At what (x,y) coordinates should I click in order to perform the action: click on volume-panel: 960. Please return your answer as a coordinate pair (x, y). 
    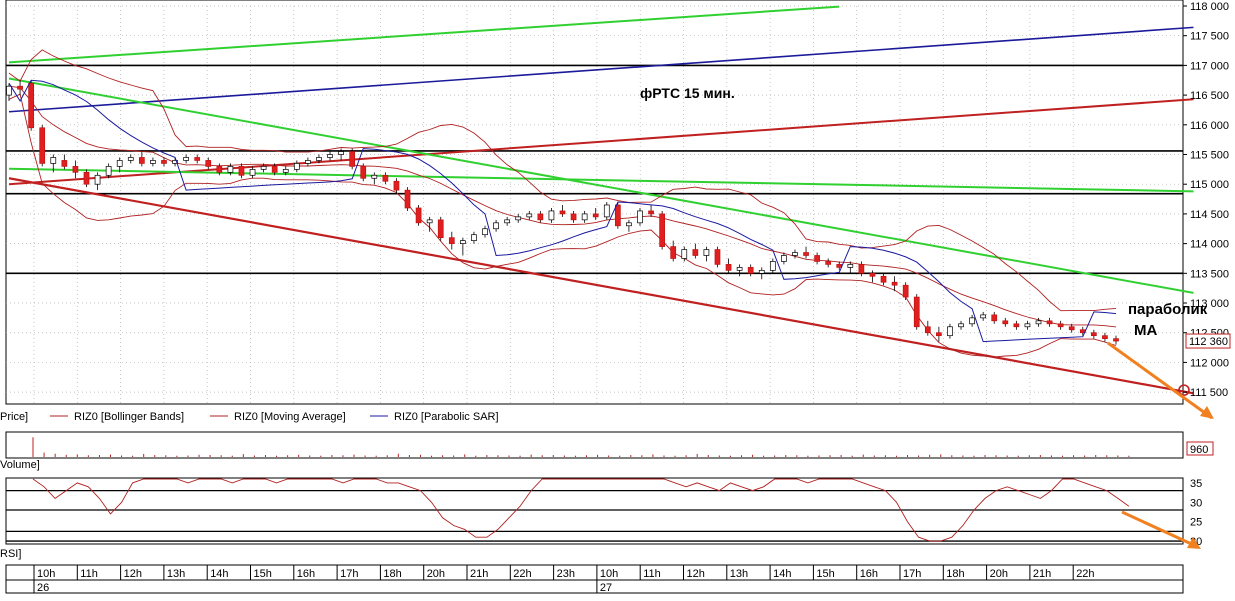
    Looking at the image, I should click on (609, 445).